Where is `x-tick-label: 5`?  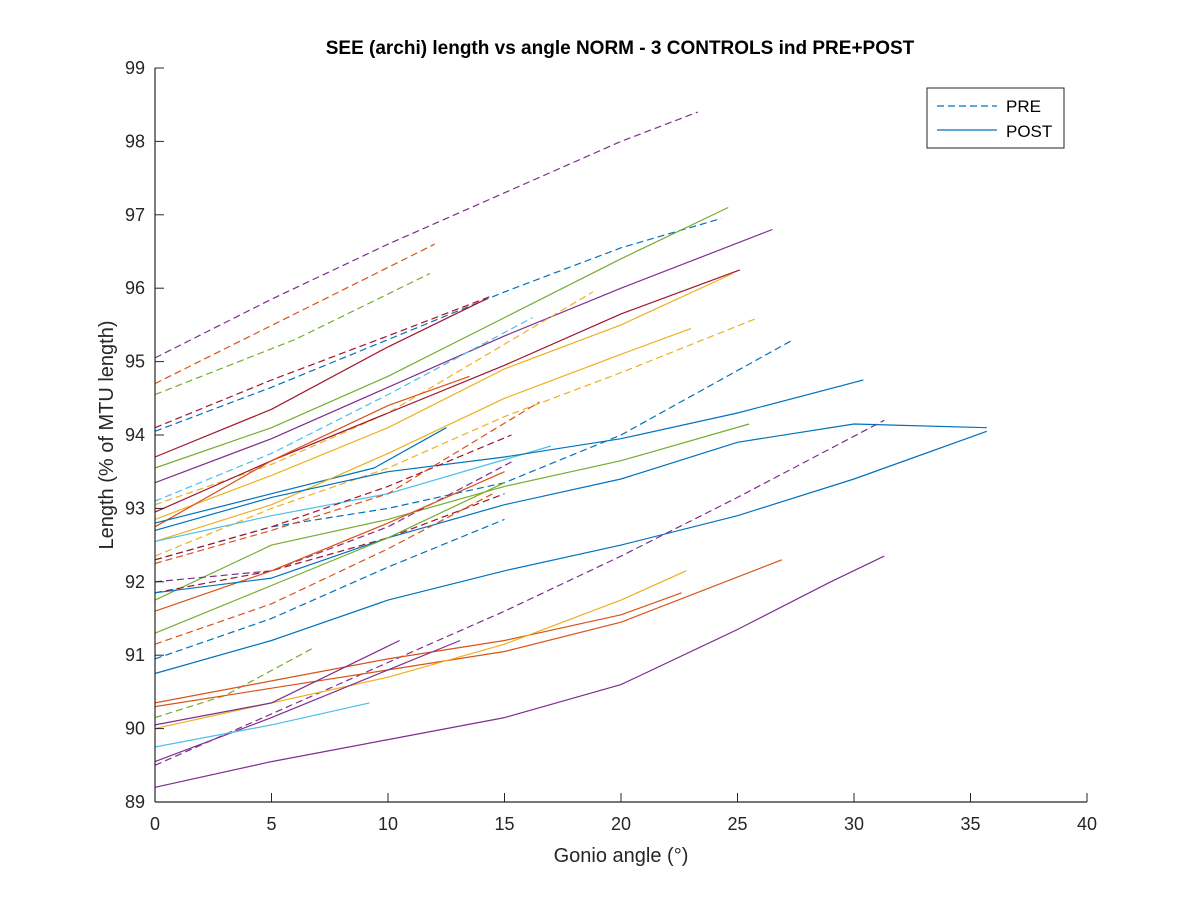
x-tick-label: 5 is located at coordinates (271, 824).